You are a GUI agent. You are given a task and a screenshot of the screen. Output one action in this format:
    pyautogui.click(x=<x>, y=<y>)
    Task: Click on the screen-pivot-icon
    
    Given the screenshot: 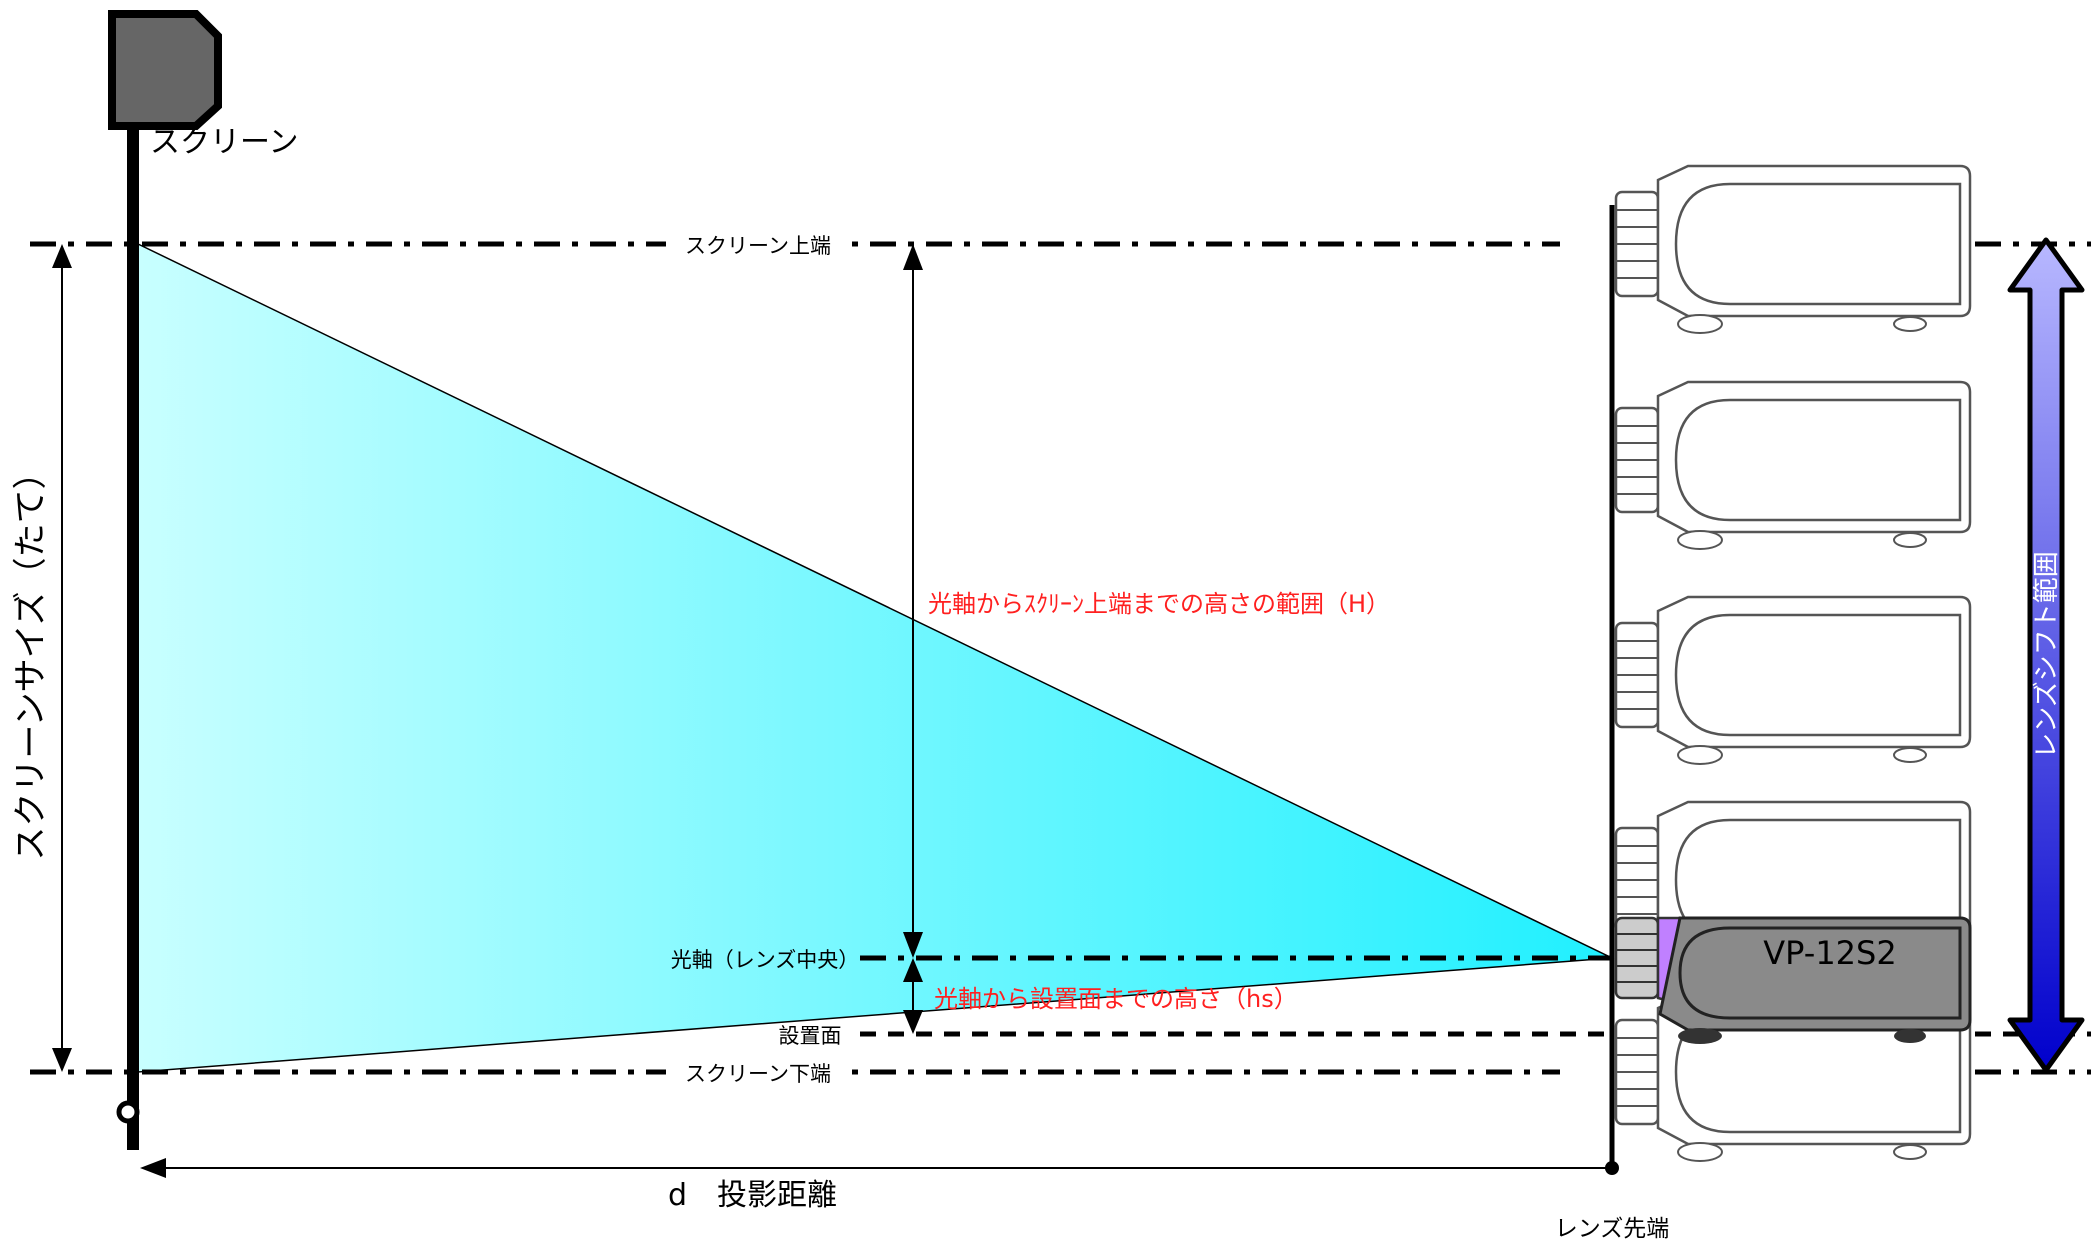 What is the action you would take?
    pyautogui.click(x=128, y=1112)
    